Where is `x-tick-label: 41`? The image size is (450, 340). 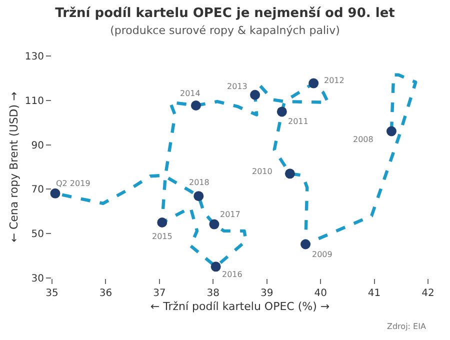
x-tick-label: 41 is located at coordinates (374, 293).